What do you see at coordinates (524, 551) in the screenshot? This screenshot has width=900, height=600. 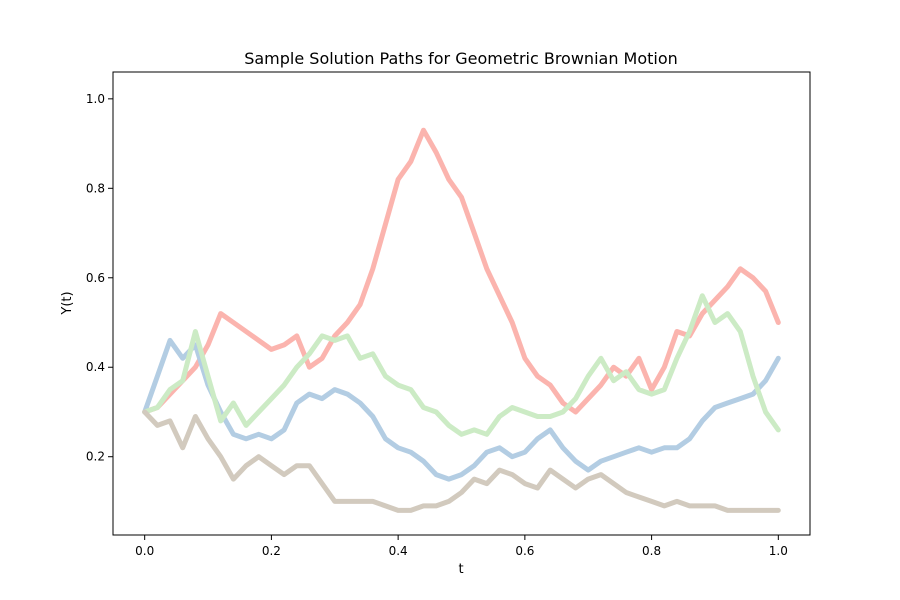 I see `x-tick-label: 0.6` at bounding box center [524, 551].